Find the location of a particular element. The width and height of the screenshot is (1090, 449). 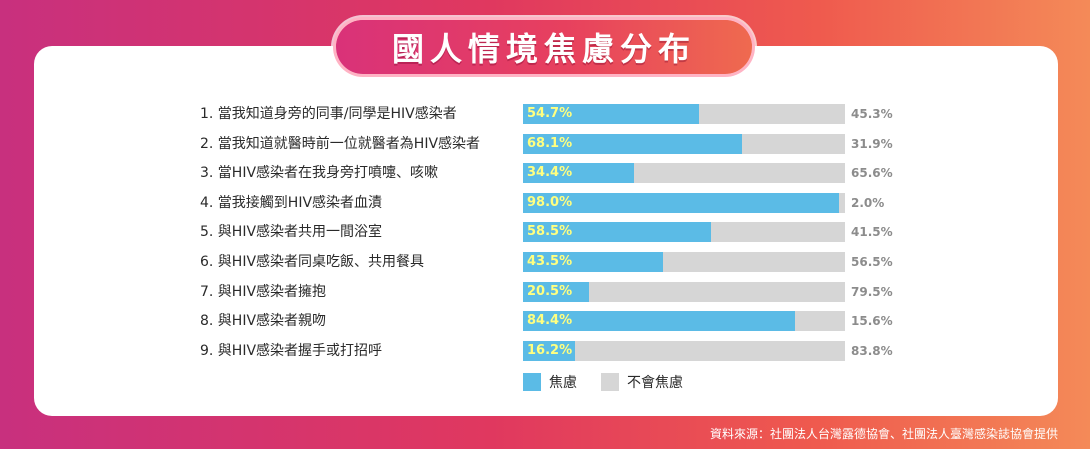

data-label-not-anxious: 41.5% is located at coordinates (872, 232).